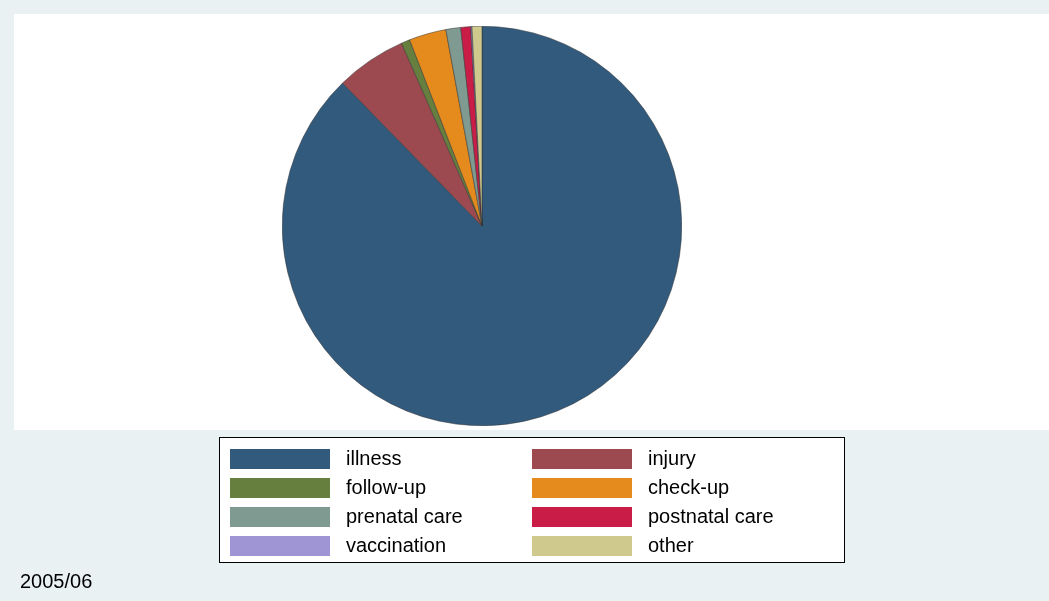  What do you see at coordinates (671, 545) in the screenshot?
I see `legend-label: other` at bounding box center [671, 545].